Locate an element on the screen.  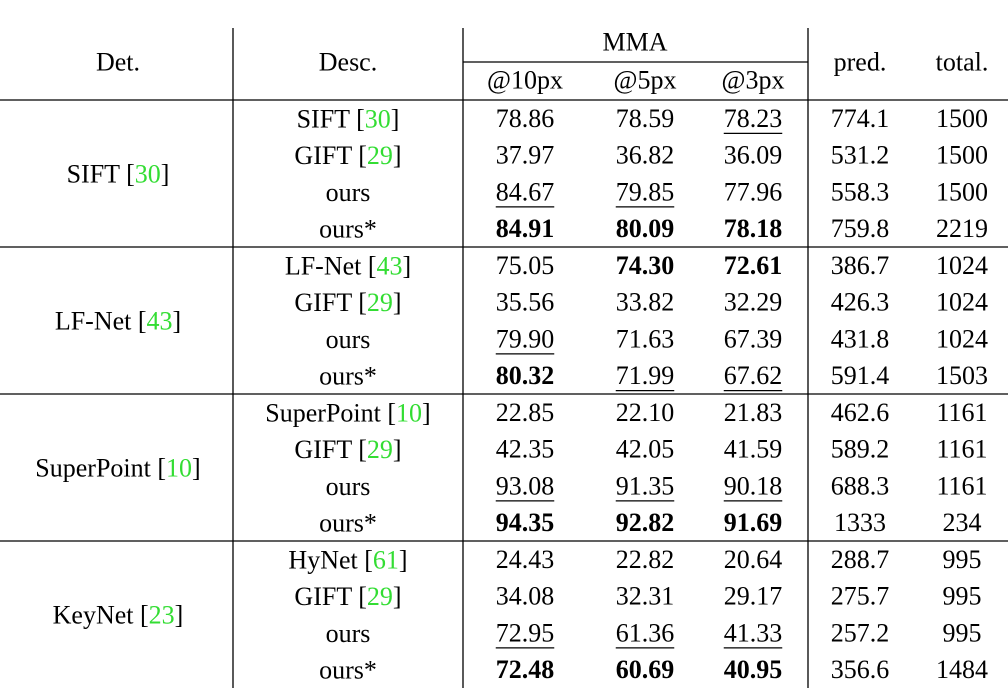
value-cell: 591.4 is located at coordinates (860, 375).